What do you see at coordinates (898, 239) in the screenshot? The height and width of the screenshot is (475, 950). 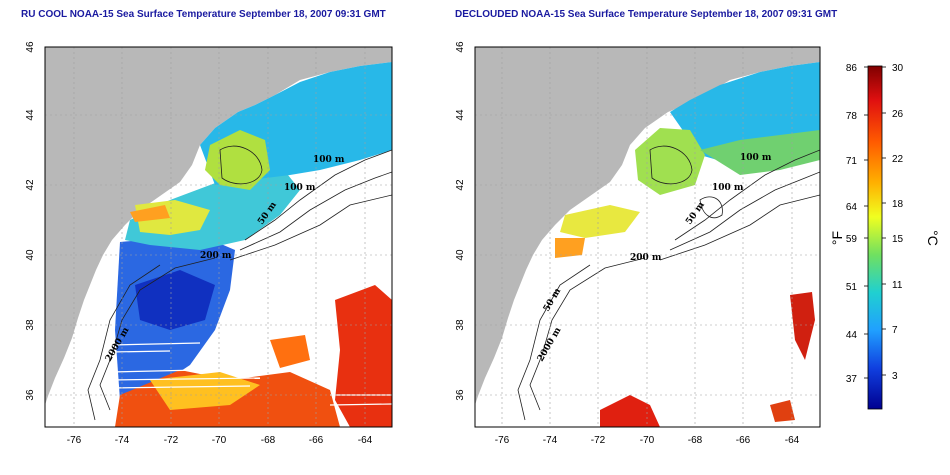 I see `celsius-tick: 15` at bounding box center [898, 239].